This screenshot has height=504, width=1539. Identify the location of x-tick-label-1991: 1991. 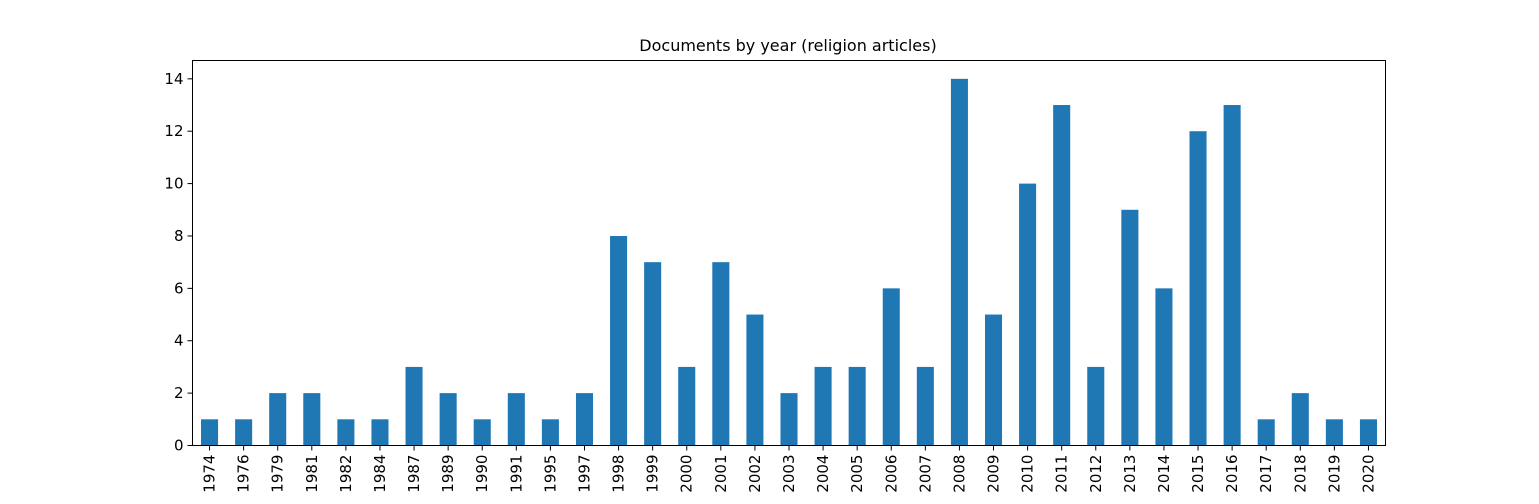
(516, 474).